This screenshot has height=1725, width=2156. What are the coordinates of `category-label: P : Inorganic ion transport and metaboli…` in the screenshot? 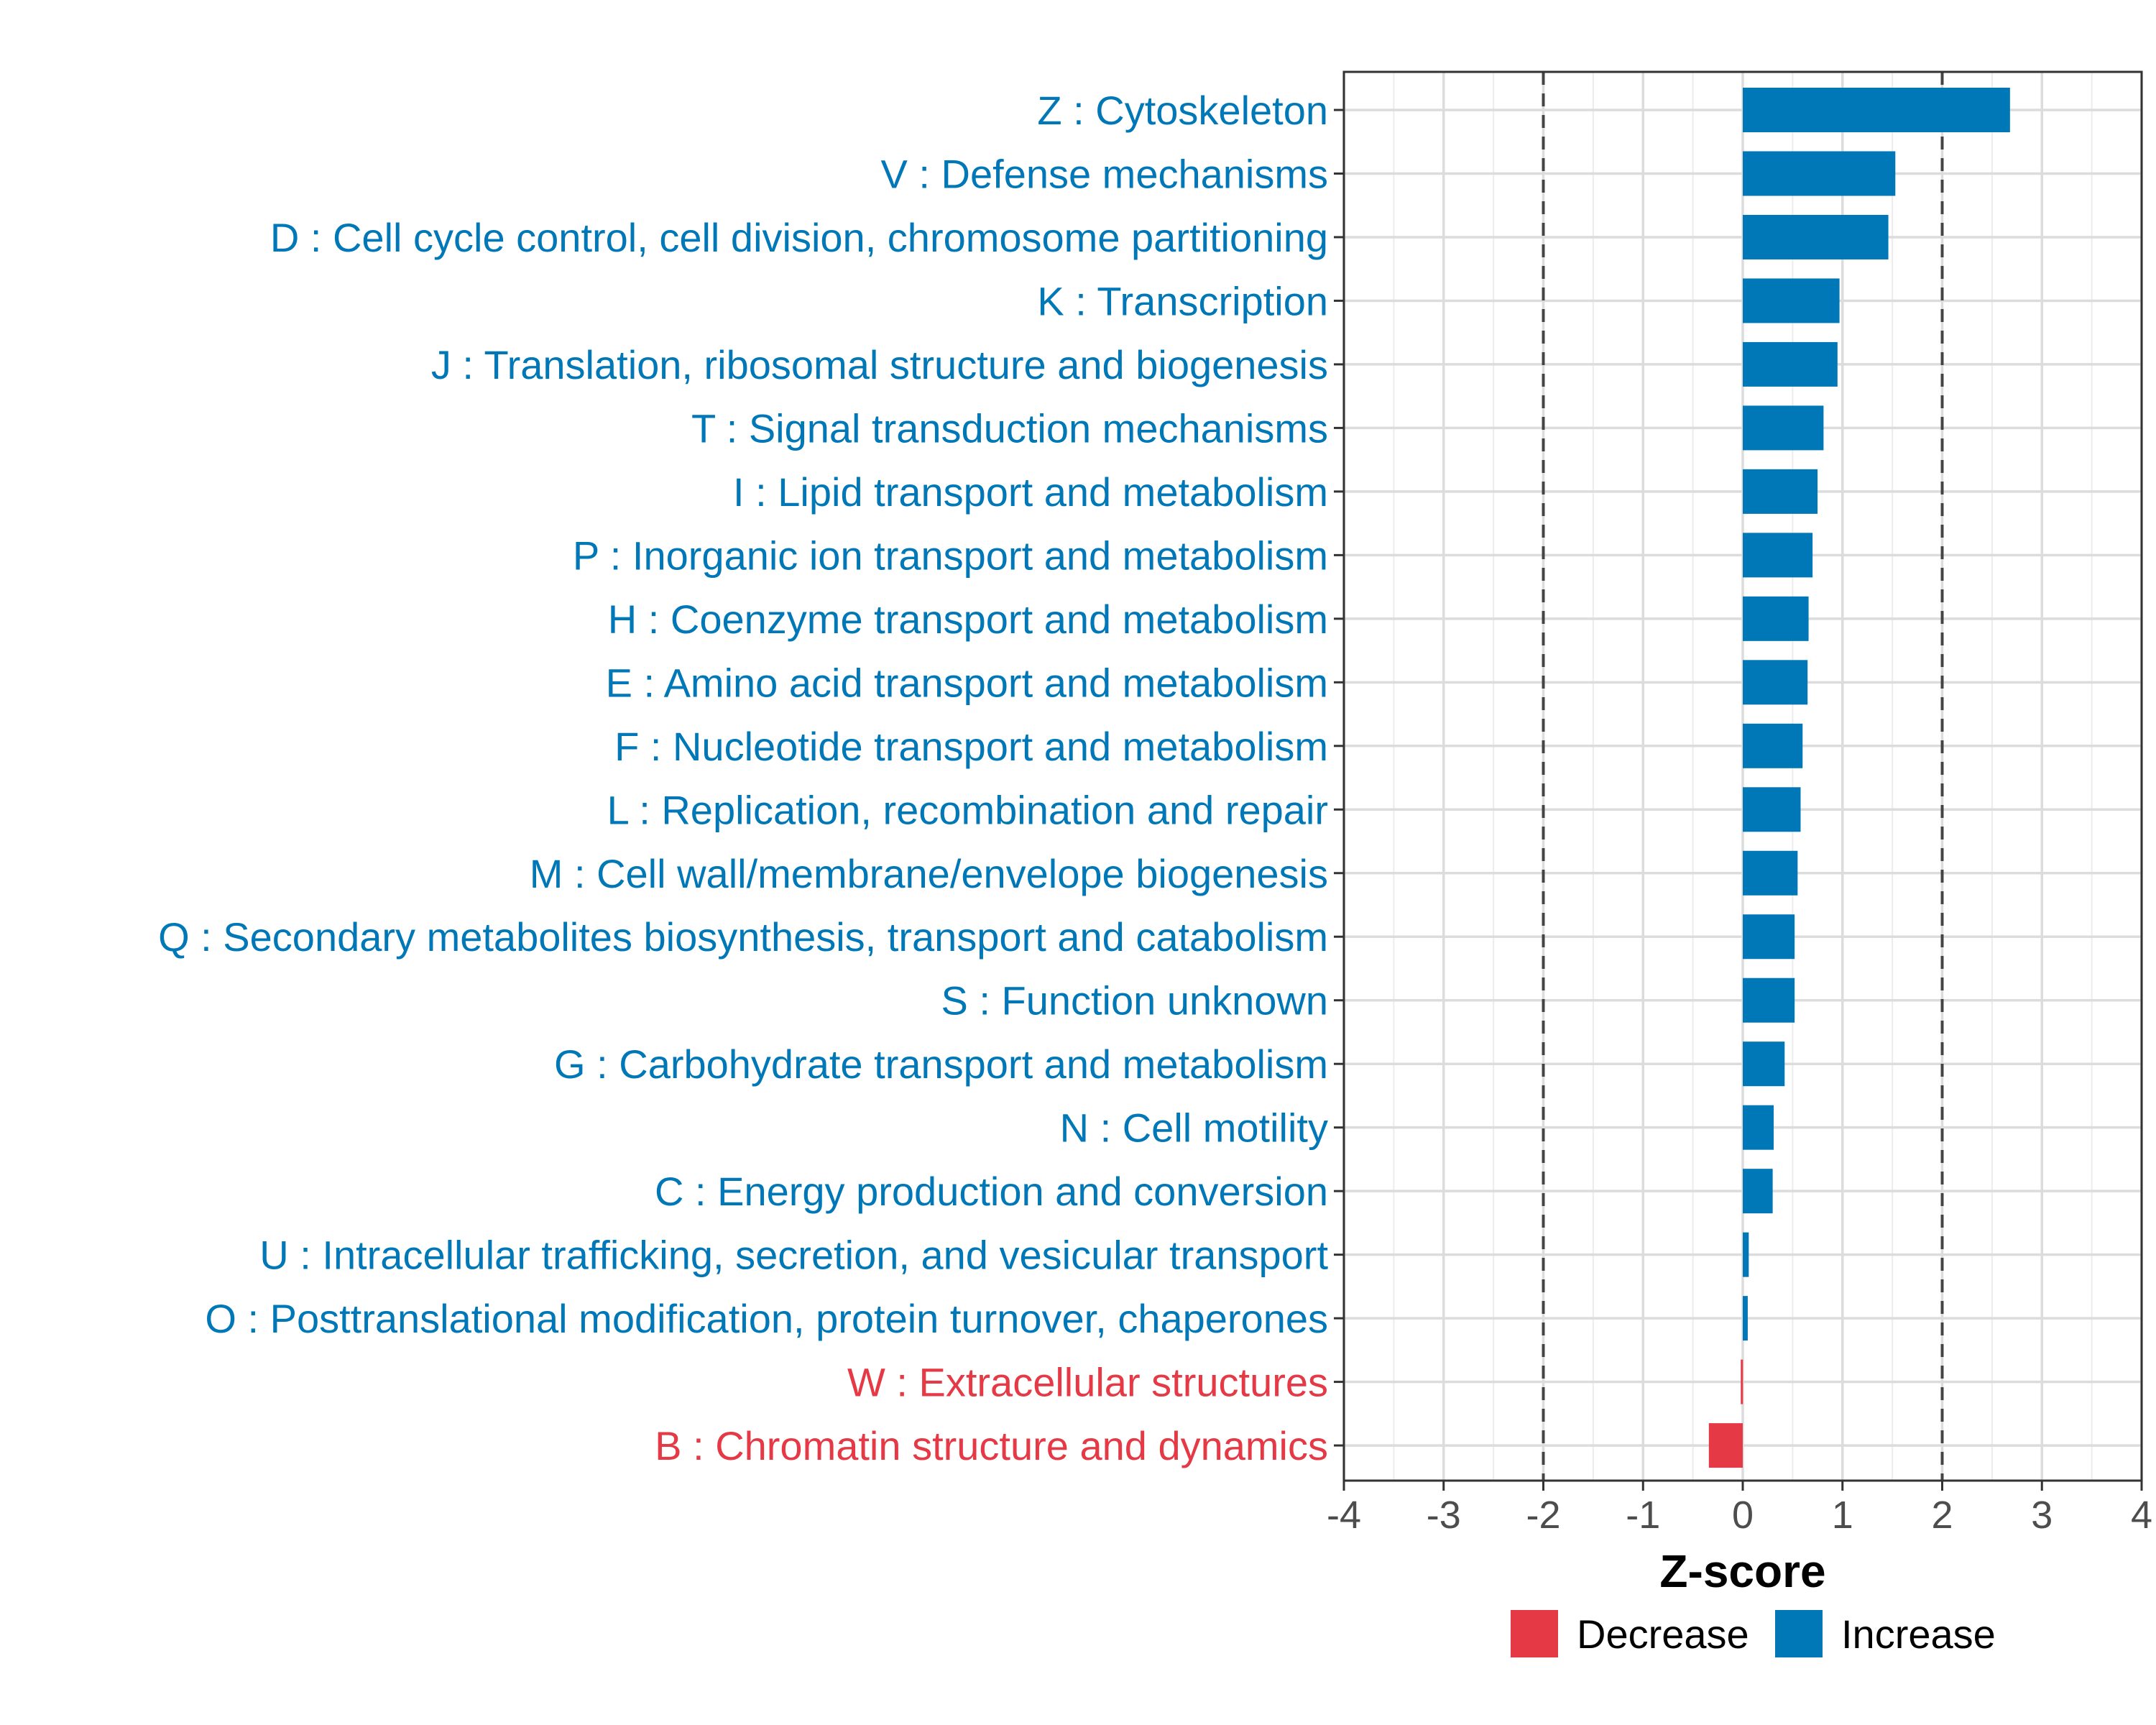 It's located at (951, 555).